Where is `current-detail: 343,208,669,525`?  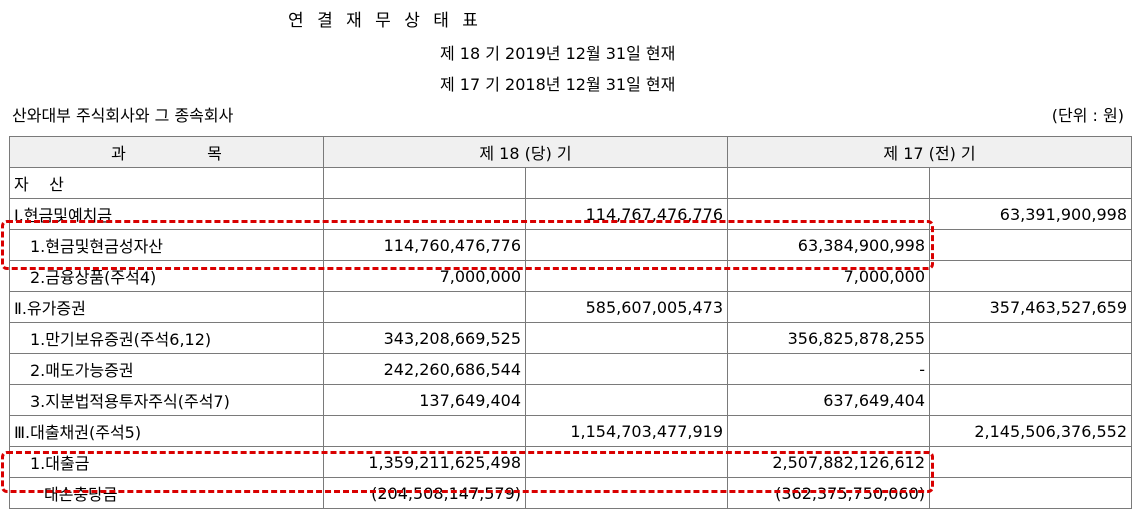 current-detail: 343,208,669,525 is located at coordinates (424, 338).